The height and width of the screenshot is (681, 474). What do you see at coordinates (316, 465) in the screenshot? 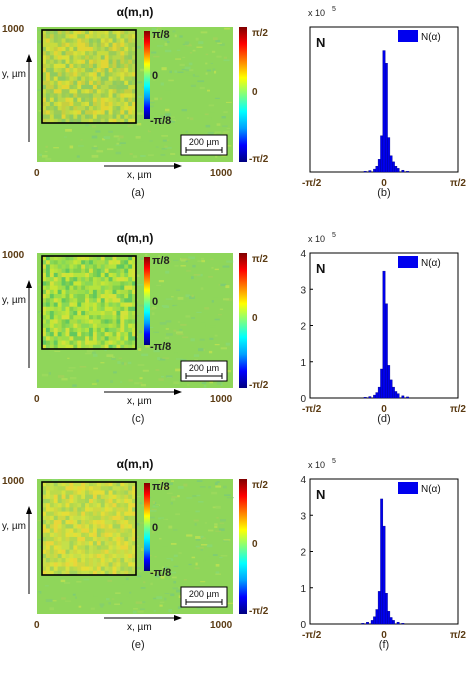
I see `y-multiplier: x 10` at bounding box center [316, 465].